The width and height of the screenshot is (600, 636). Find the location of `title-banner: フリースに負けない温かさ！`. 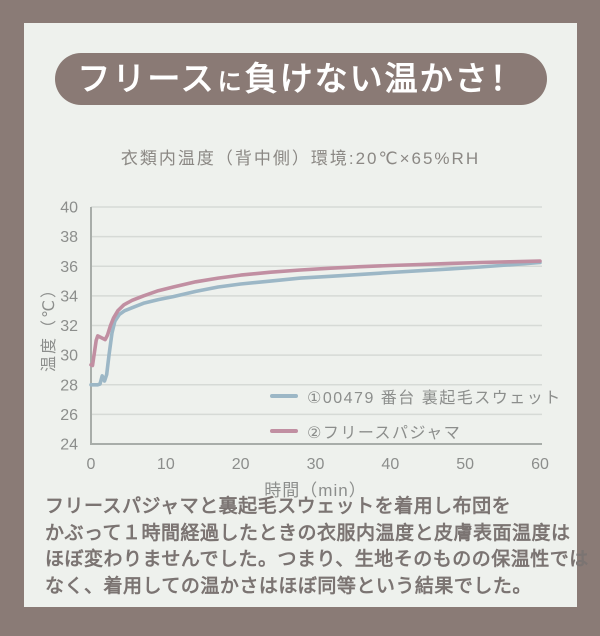

title-banner: フリースに負けない温かさ！ is located at coordinates (301, 79).